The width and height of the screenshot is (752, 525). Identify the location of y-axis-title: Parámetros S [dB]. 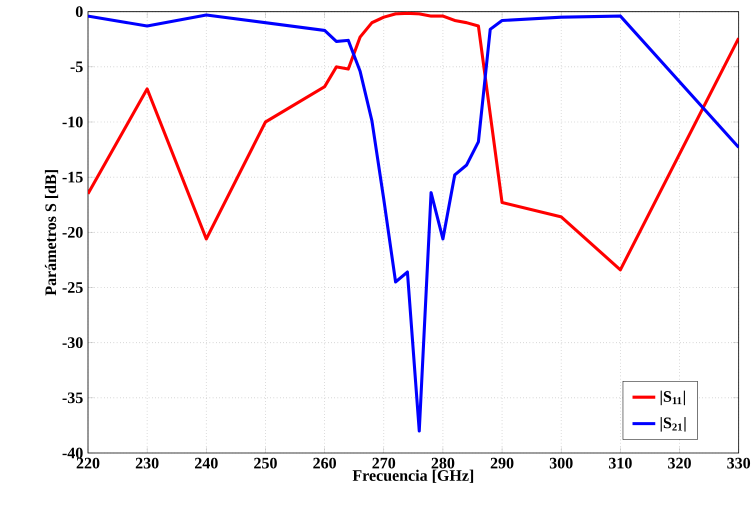
(51, 233).